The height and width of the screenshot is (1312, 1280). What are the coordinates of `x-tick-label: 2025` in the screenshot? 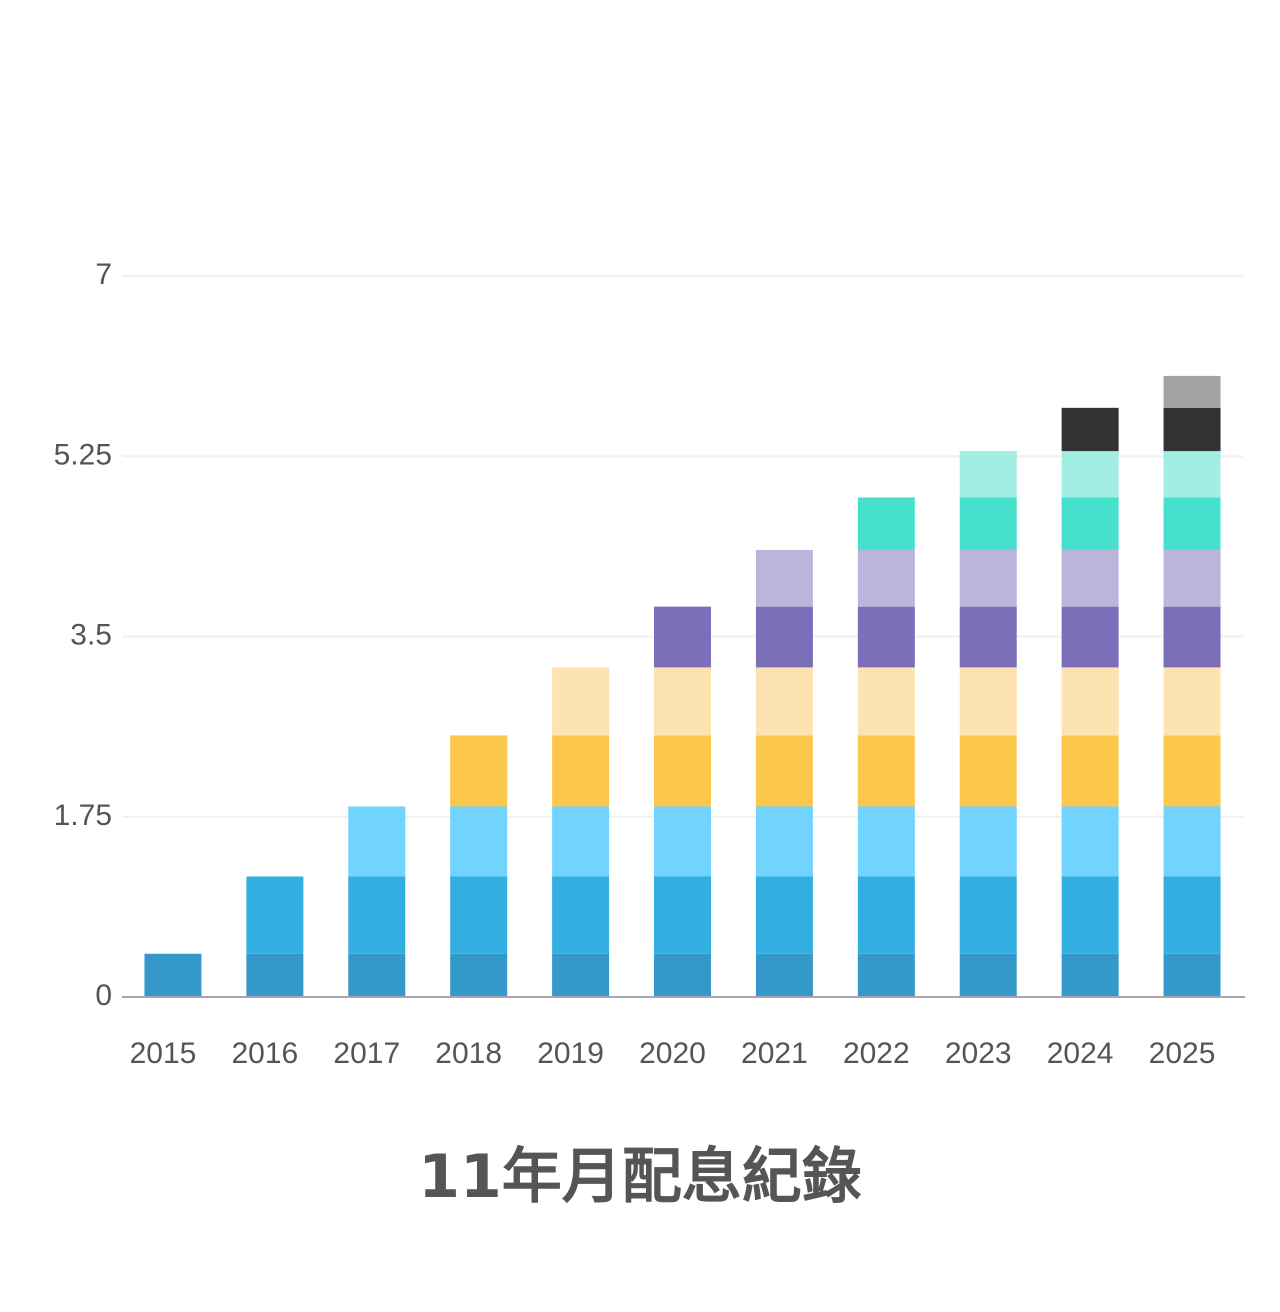 It's located at (1182, 1053).